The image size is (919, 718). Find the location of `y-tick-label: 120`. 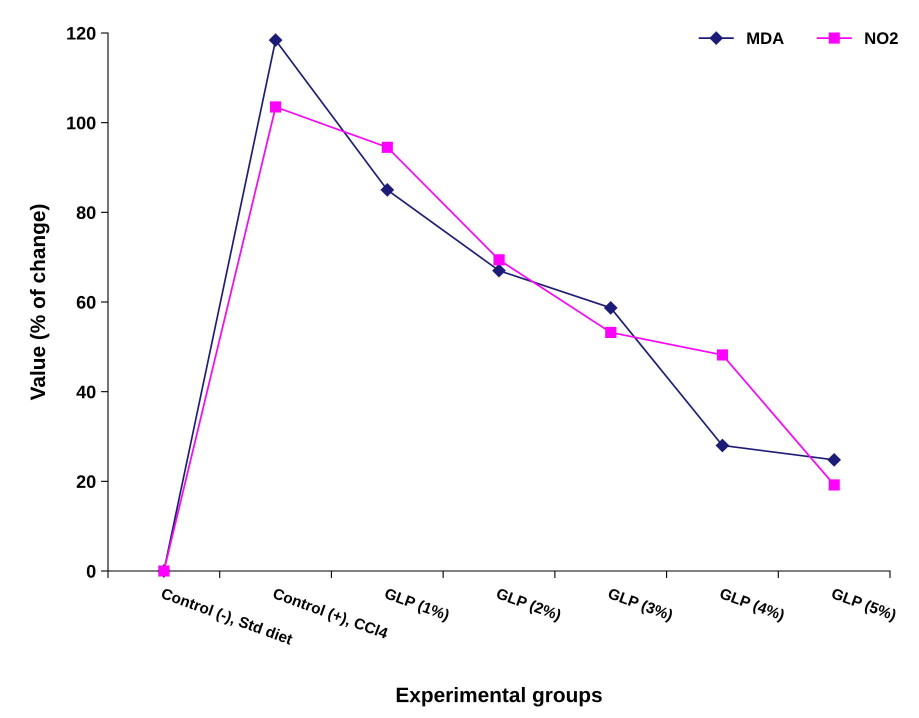

y-tick-label: 120 is located at coordinates (81, 33).